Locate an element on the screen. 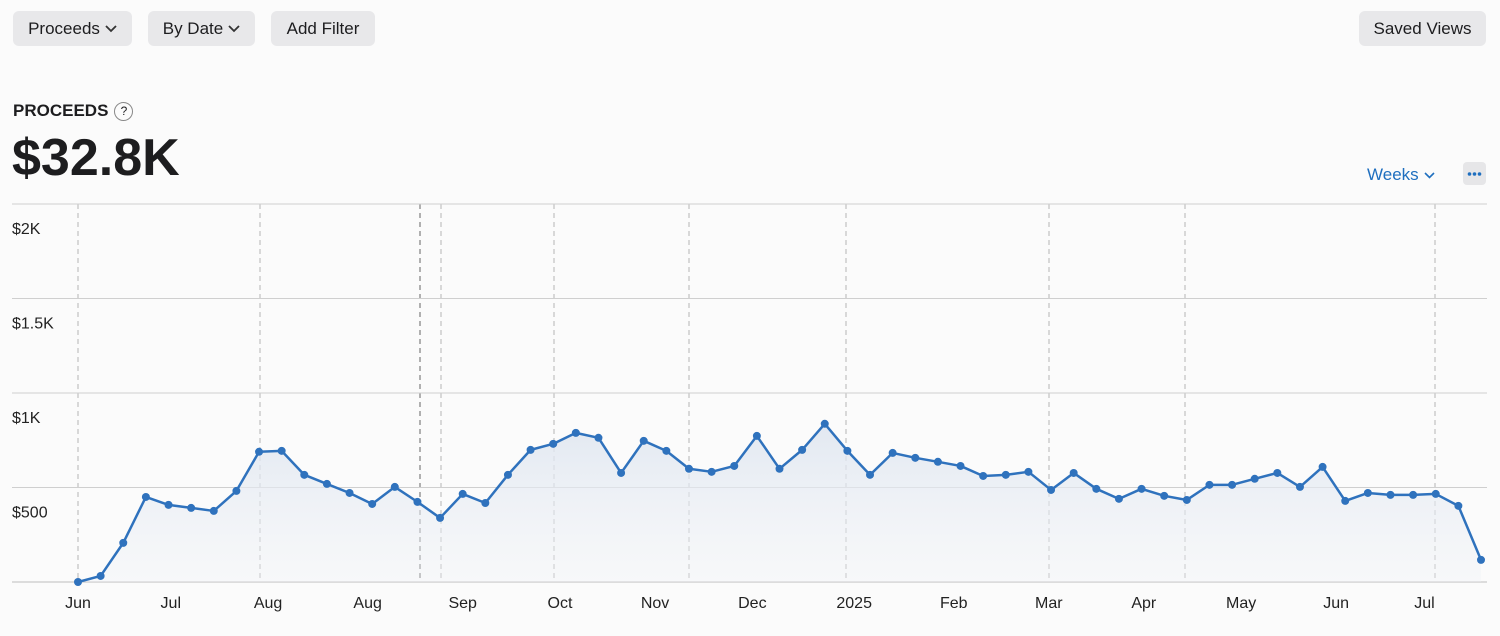 This screenshot has height=636, width=1500. more-icon is located at coordinates (1474, 174).